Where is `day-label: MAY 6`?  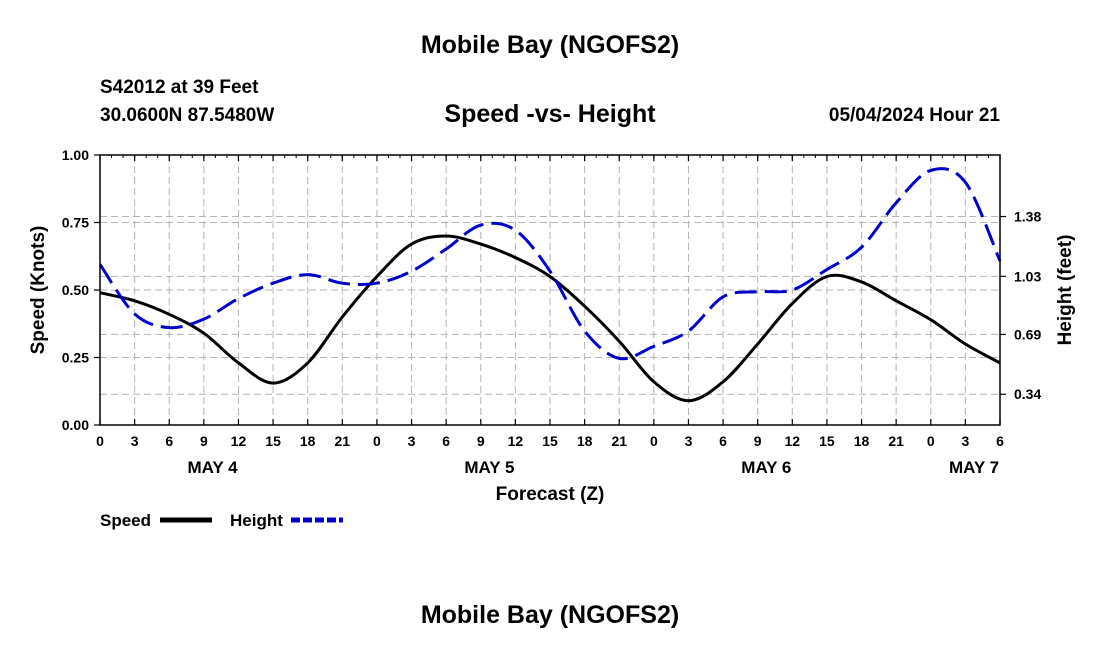
day-label: MAY 6 is located at coordinates (766, 467).